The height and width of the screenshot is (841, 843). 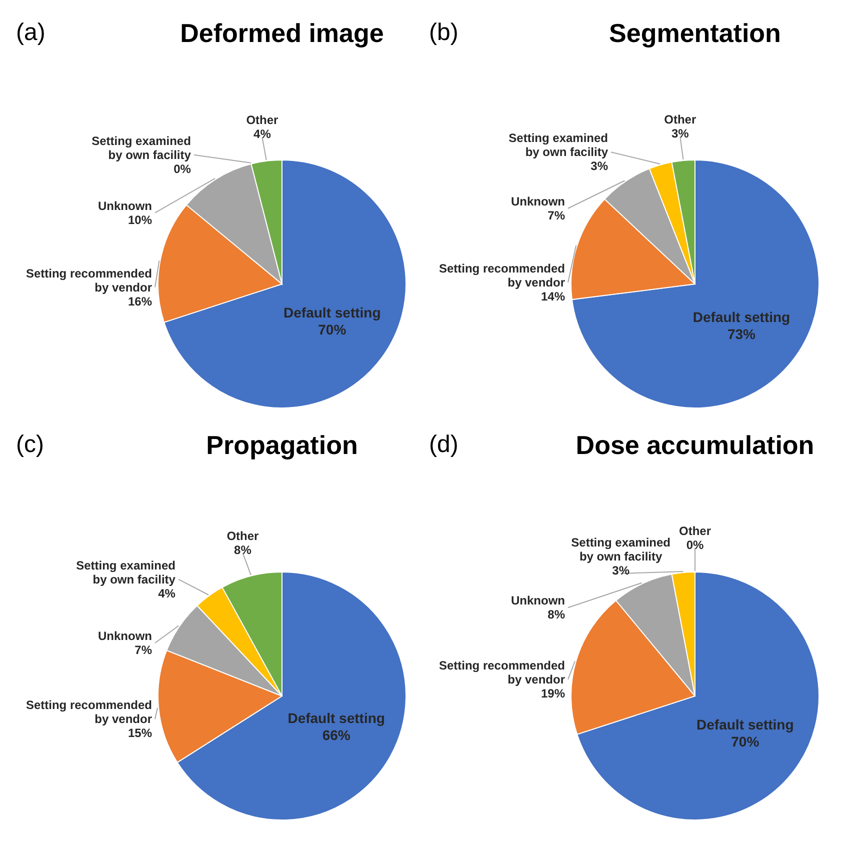 What do you see at coordinates (553, 296) in the screenshot?
I see `data-label: 14%` at bounding box center [553, 296].